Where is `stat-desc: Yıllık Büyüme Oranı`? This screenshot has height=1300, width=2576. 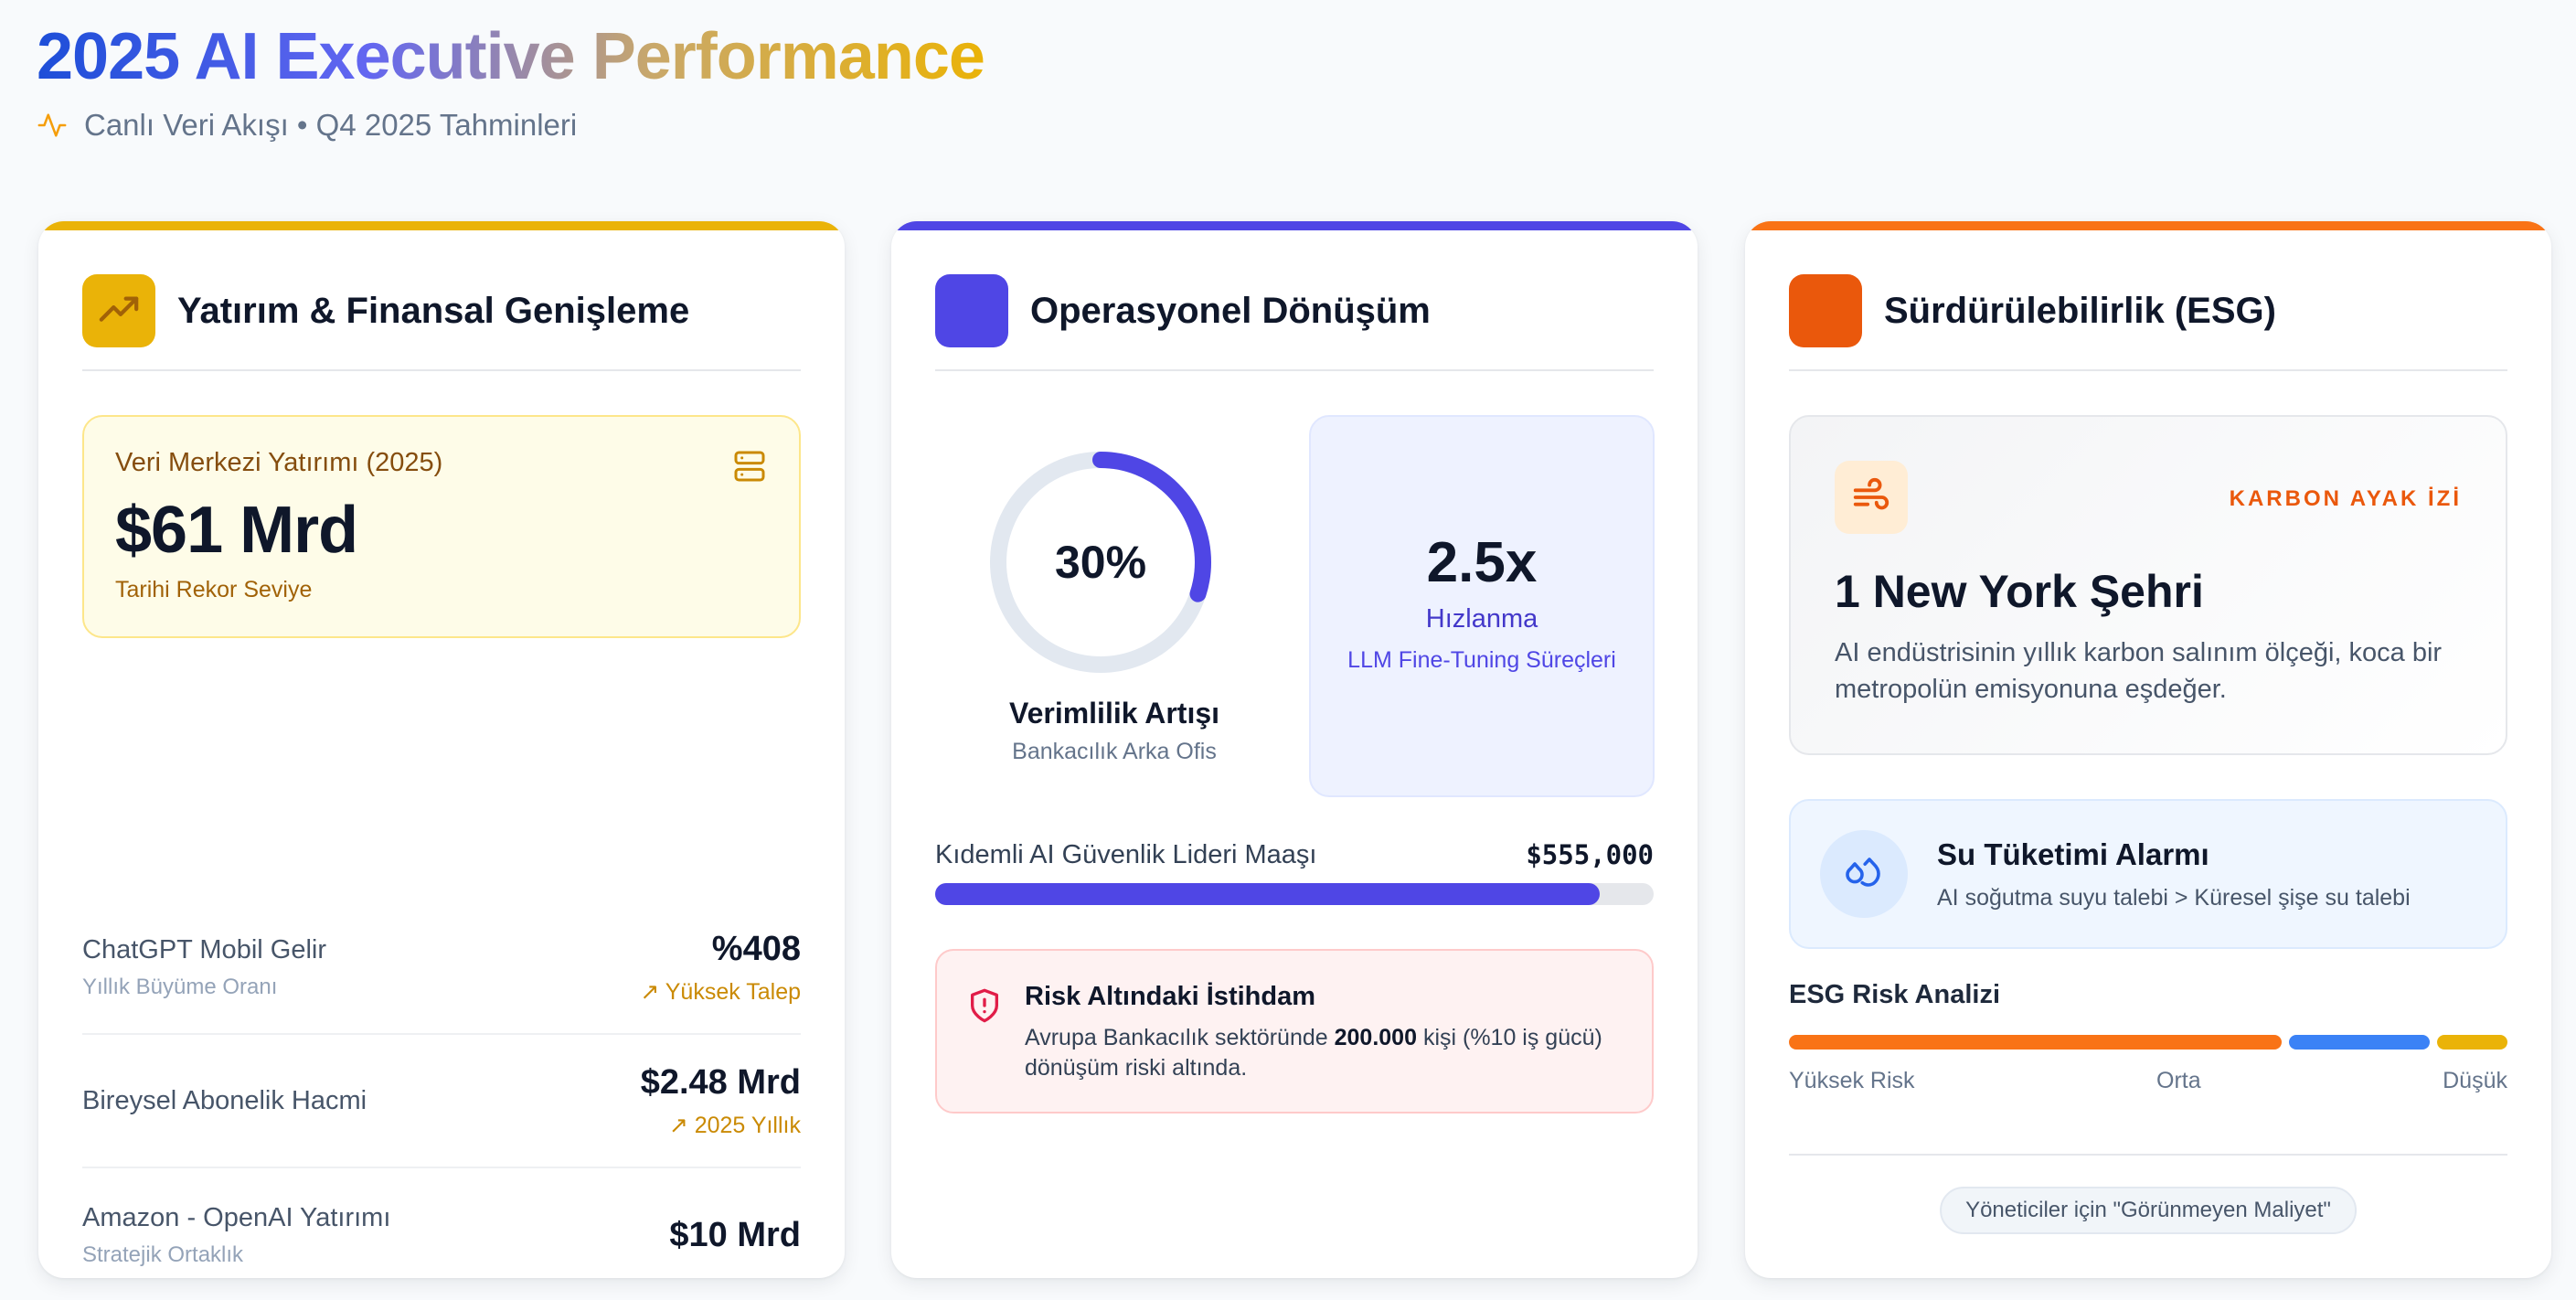
stat-desc: Yıllık Büyüme Oranı is located at coordinates (180, 987).